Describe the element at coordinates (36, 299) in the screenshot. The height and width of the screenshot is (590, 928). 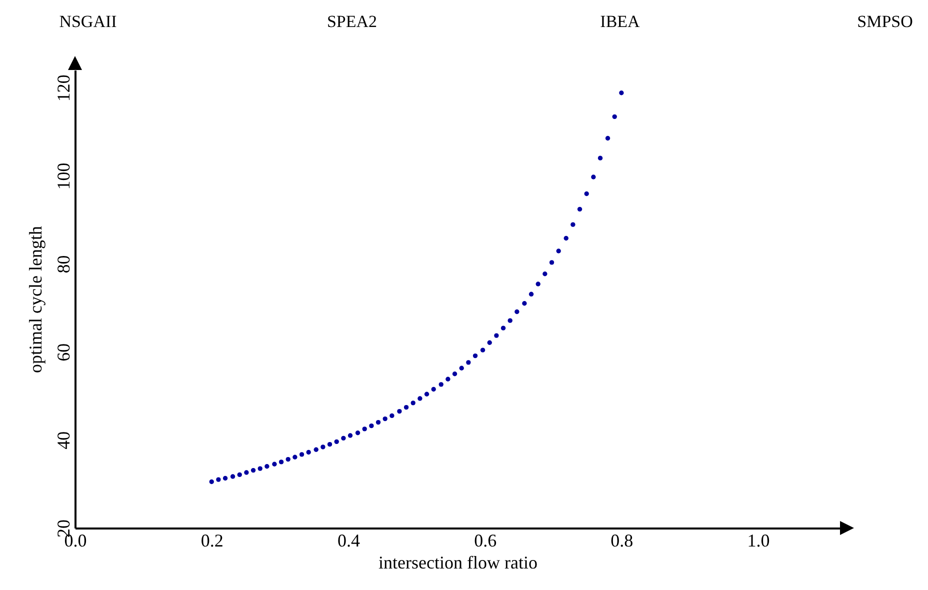
I see `y-axis-title: optimal cycle length` at that location.